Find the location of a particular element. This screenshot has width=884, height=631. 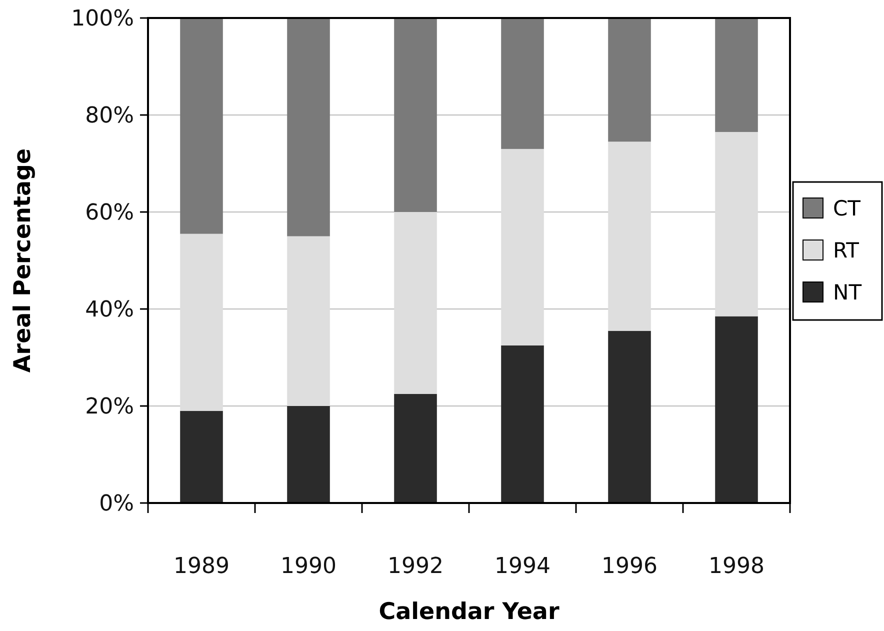

x-axis-title: Calendar Year is located at coordinates (469, 612).